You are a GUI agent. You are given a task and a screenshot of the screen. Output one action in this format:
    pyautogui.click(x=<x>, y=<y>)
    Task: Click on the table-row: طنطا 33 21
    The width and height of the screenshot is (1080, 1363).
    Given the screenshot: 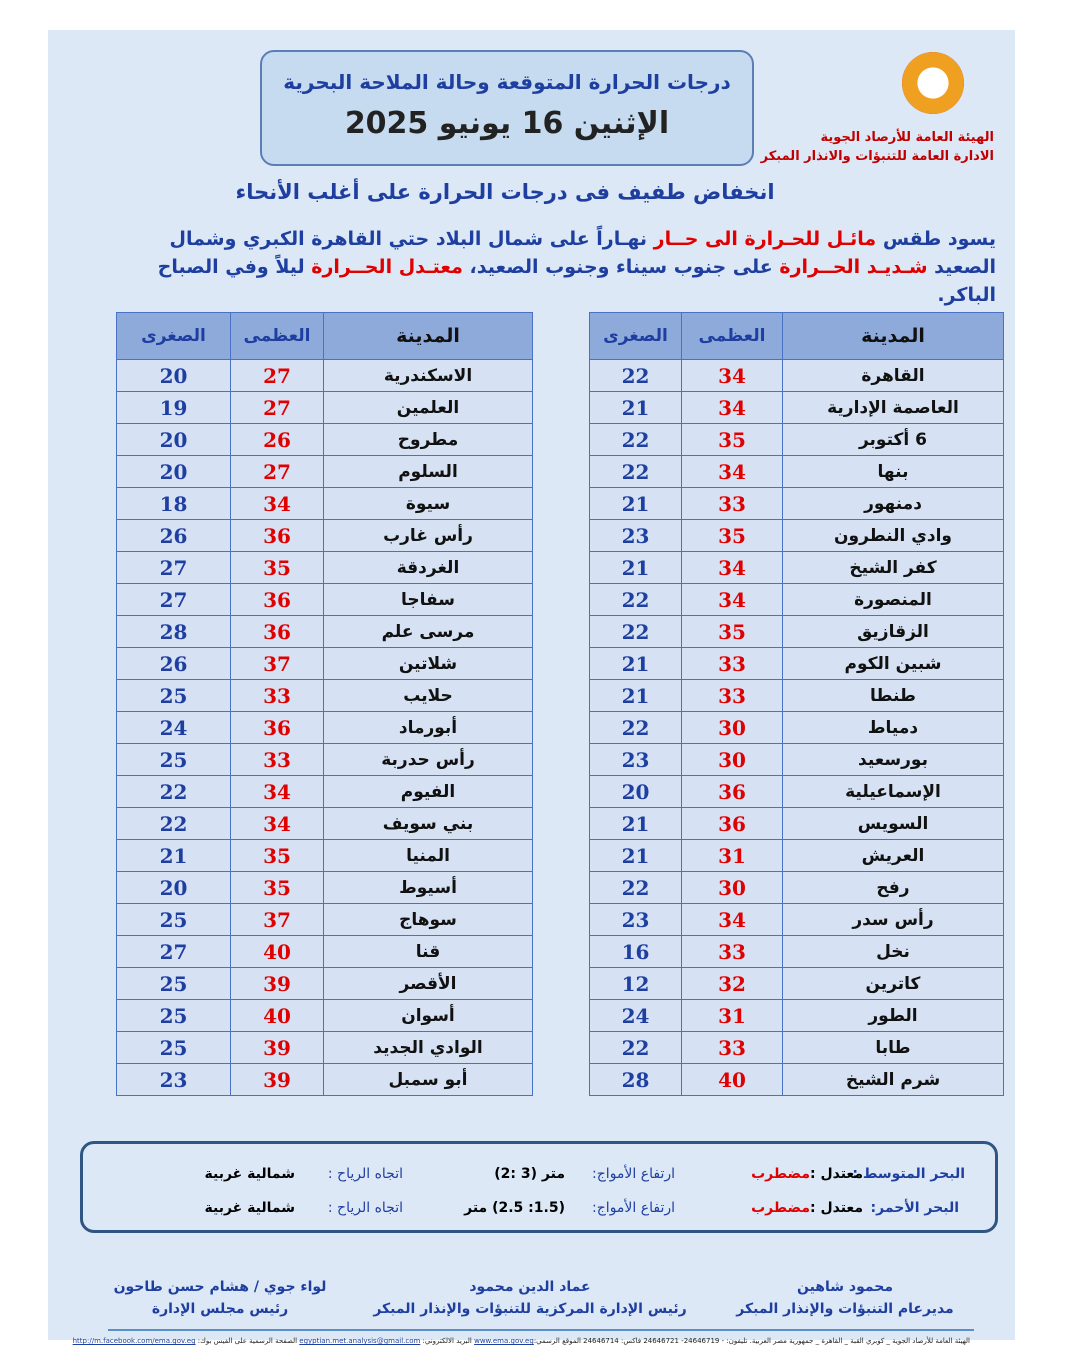 What is the action you would take?
    pyautogui.click(x=796, y=695)
    